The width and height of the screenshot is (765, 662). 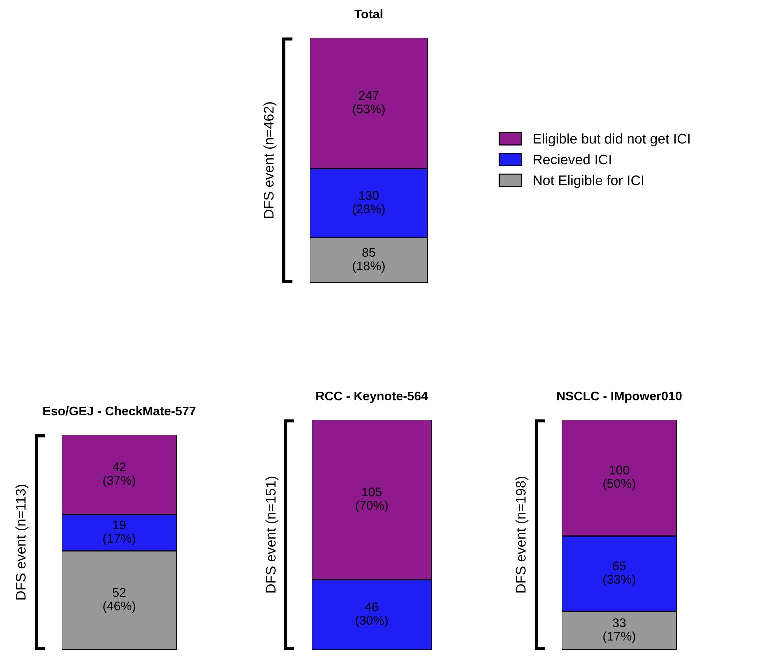 What do you see at coordinates (620, 631) in the screenshot?
I see `data-label: 33 (17%)` at bounding box center [620, 631].